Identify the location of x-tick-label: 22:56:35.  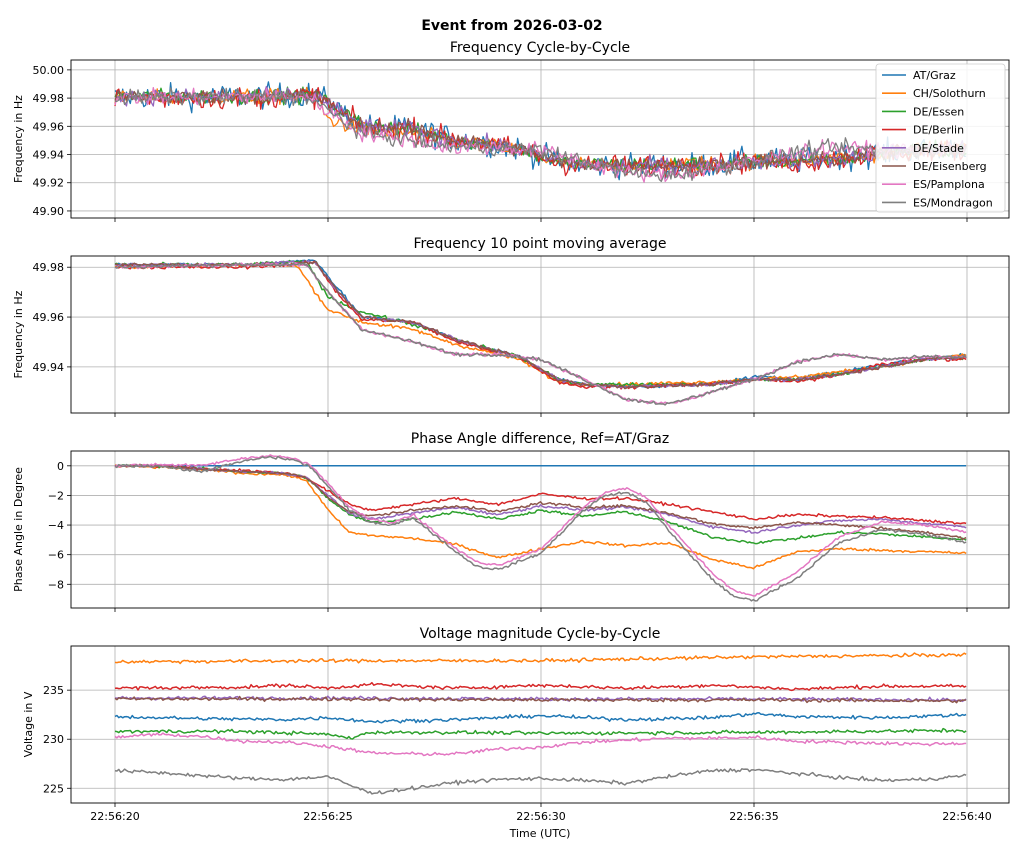
(753, 816).